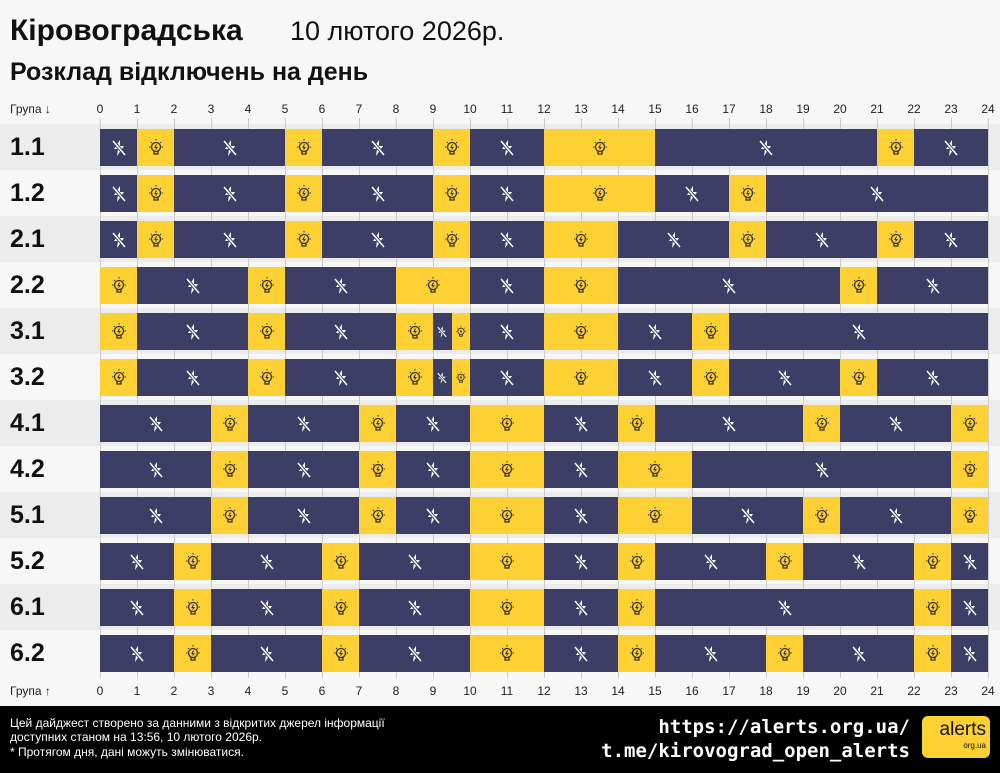 This screenshot has height=773, width=1000. I want to click on hour-tick-top: 4, so click(248, 109).